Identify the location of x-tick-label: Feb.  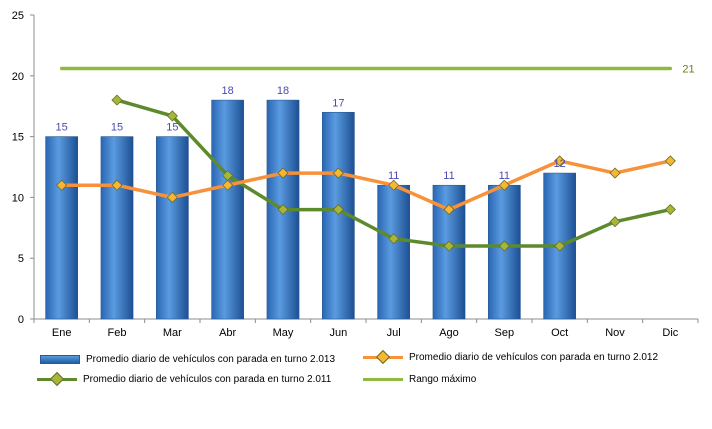
(117, 333).